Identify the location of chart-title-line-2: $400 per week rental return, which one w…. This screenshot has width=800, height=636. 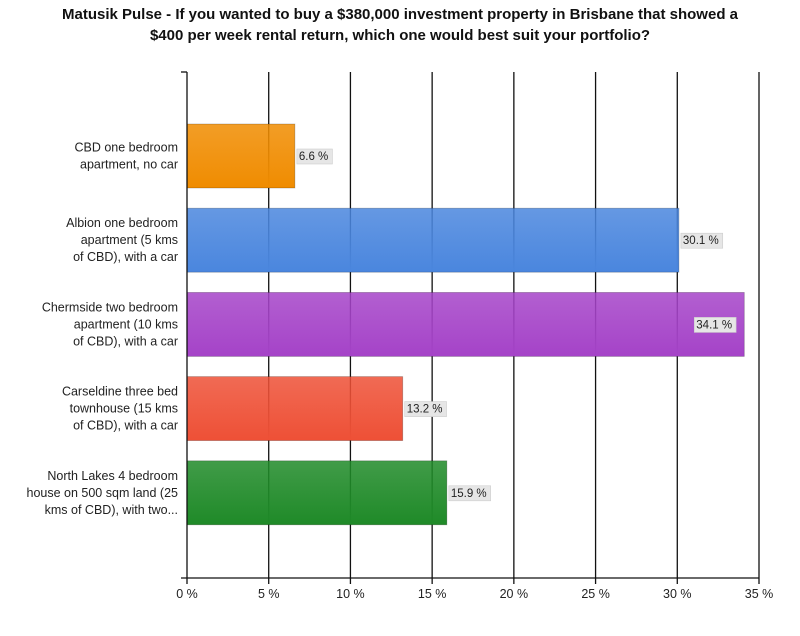
(400, 35).